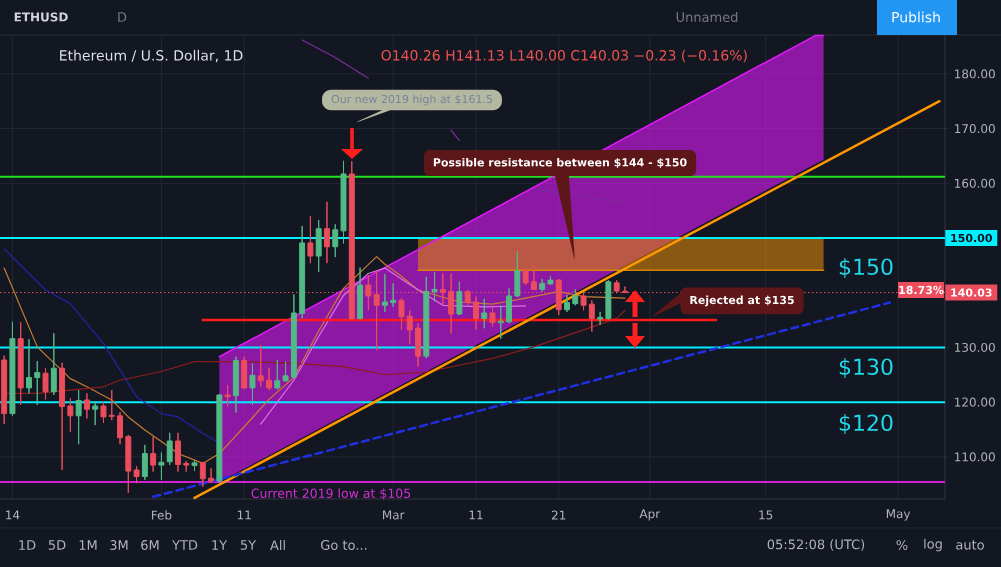  What do you see at coordinates (975, 74) in the screenshot?
I see `y-tick-label: 180.00` at bounding box center [975, 74].